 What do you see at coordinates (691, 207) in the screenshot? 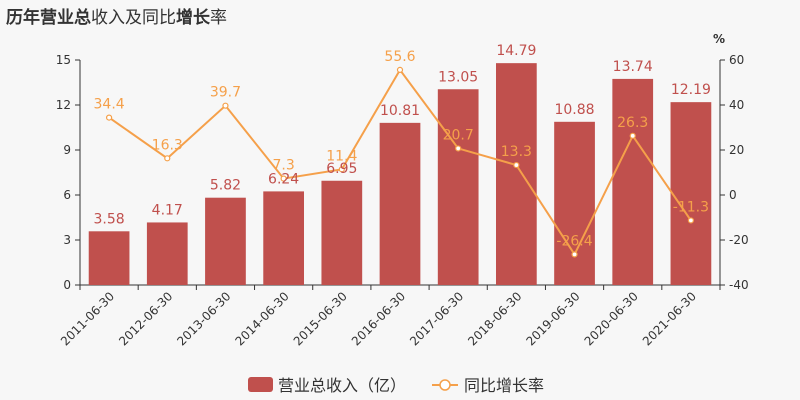
I see `growth-value-label: -11.3` at bounding box center [691, 207].